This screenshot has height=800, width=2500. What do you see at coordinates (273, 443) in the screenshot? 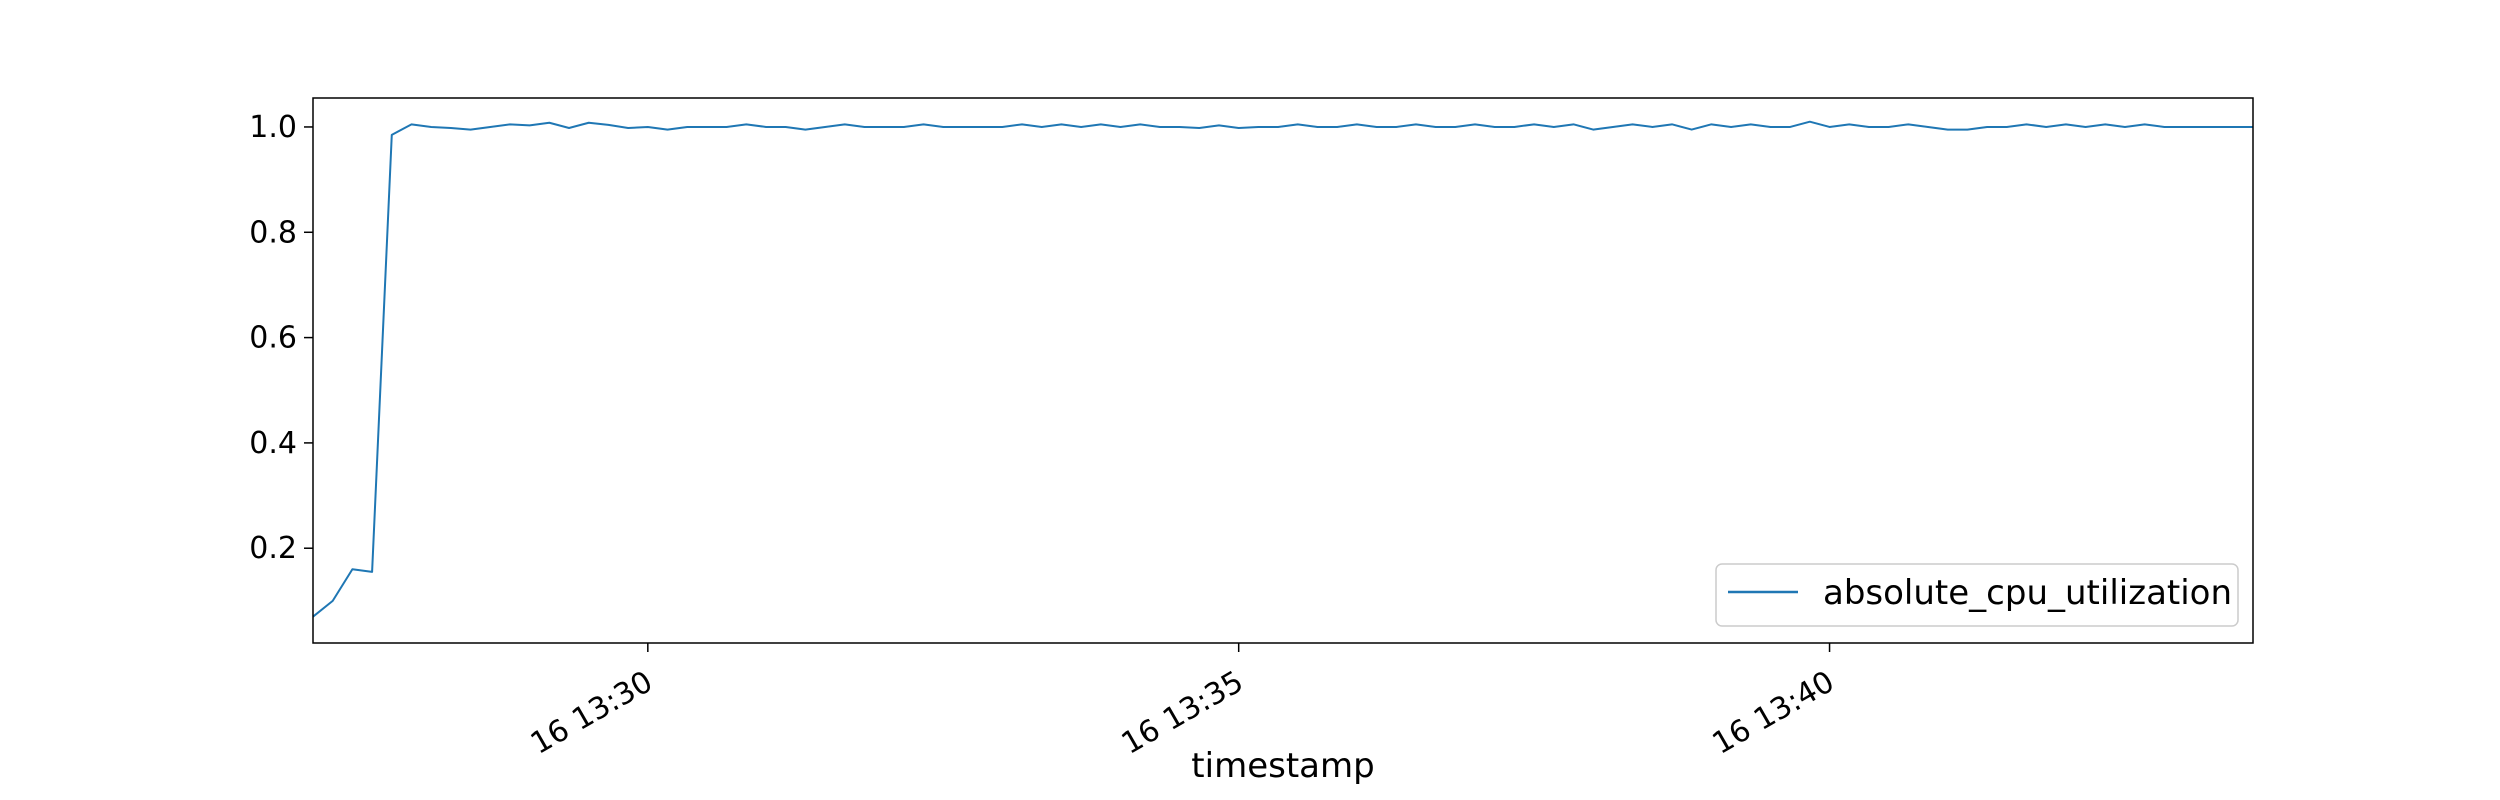
I see `y-tick-label: 0.4` at bounding box center [273, 443].